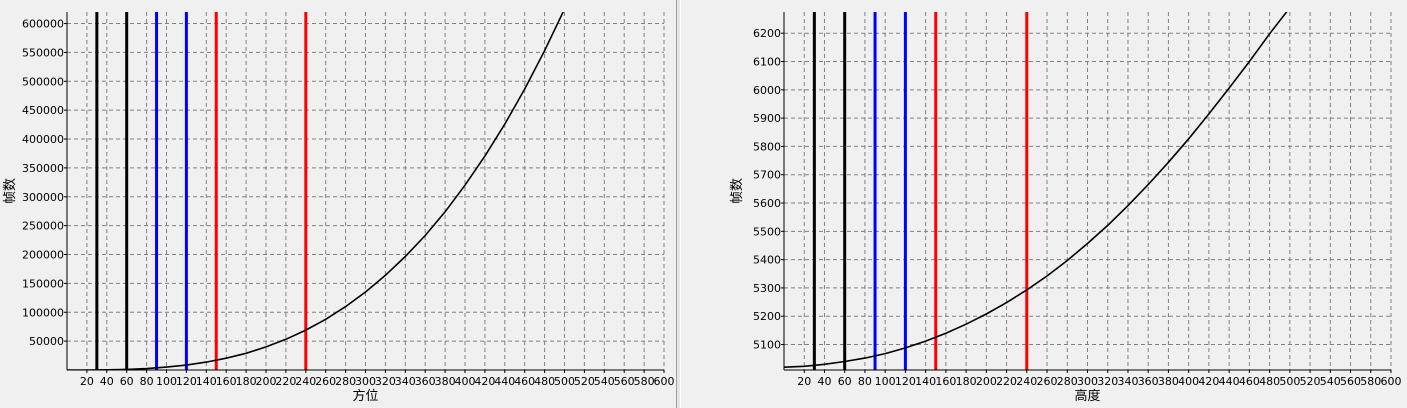 This screenshot has height=408, width=1407. I want to click on altitude-x-tick-label: 80, so click(865, 381).